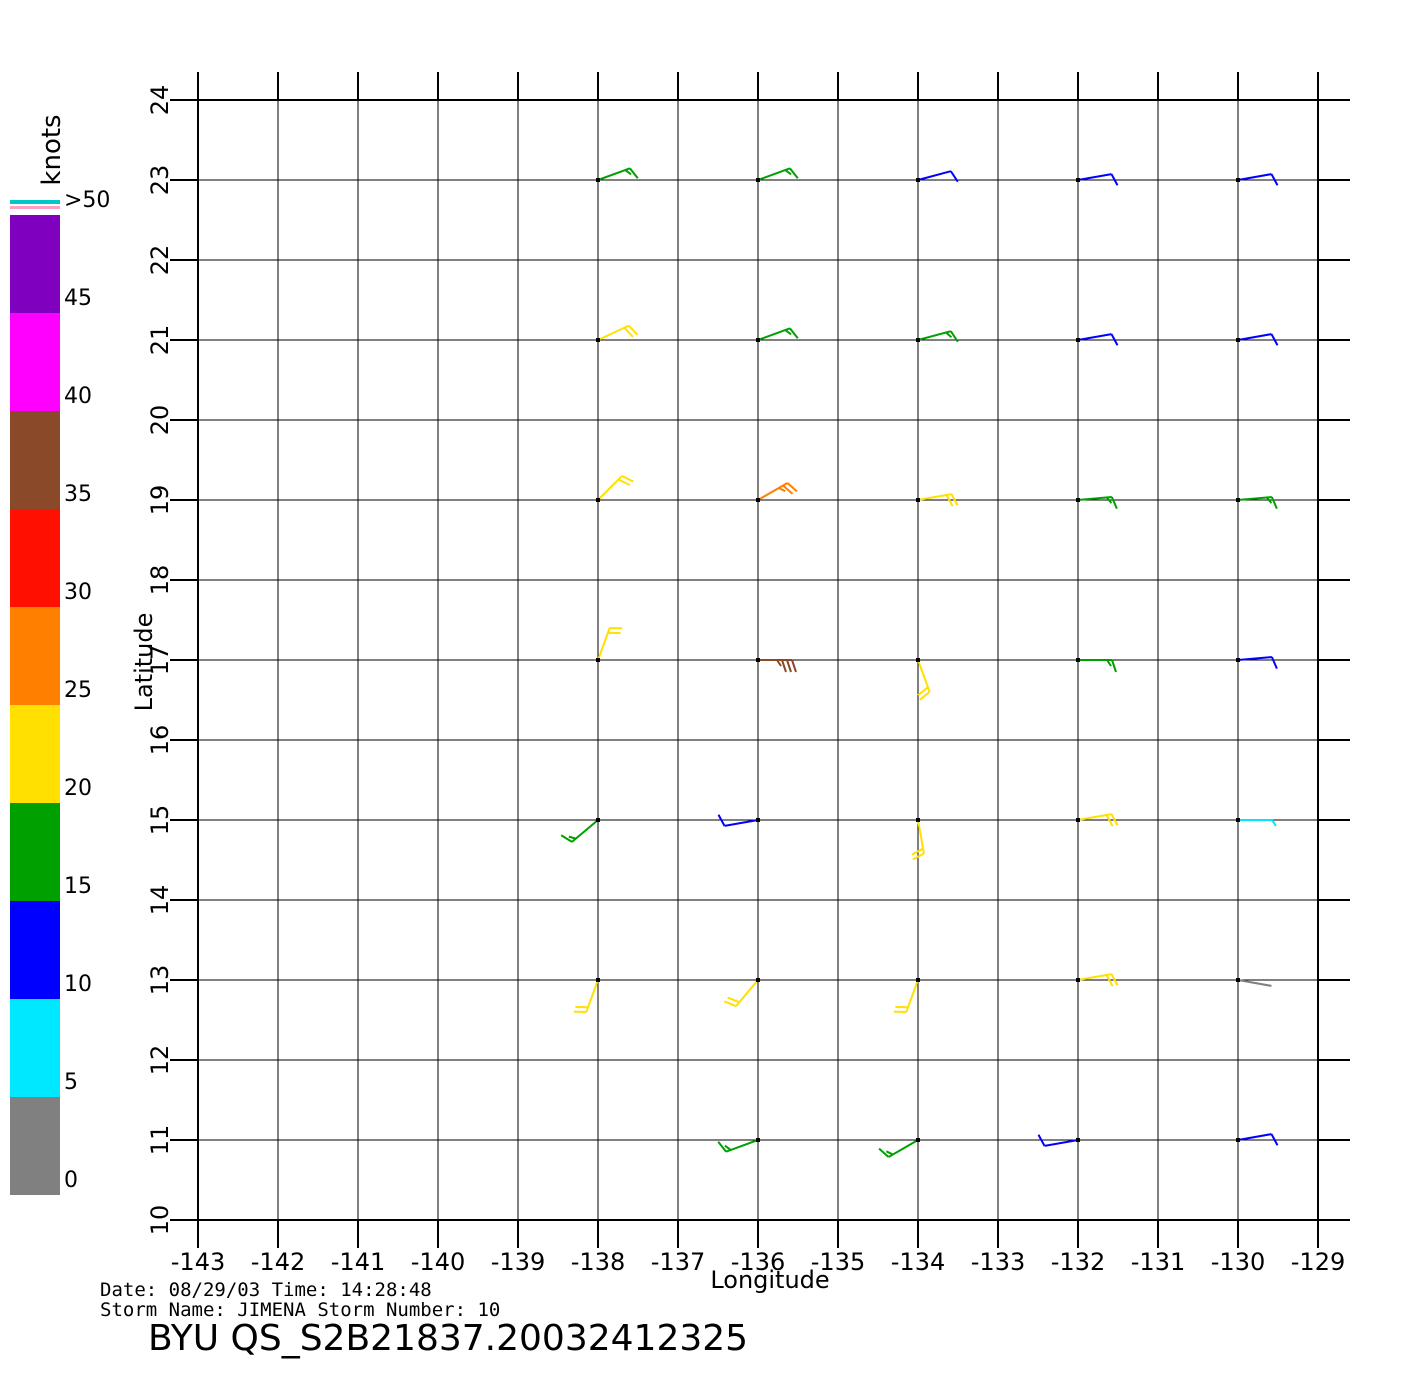 This screenshot has width=1420, height=1400. Describe the element at coordinates (1238, 1262) in the screenshot. I see `x-tick-label: -130` at that location.